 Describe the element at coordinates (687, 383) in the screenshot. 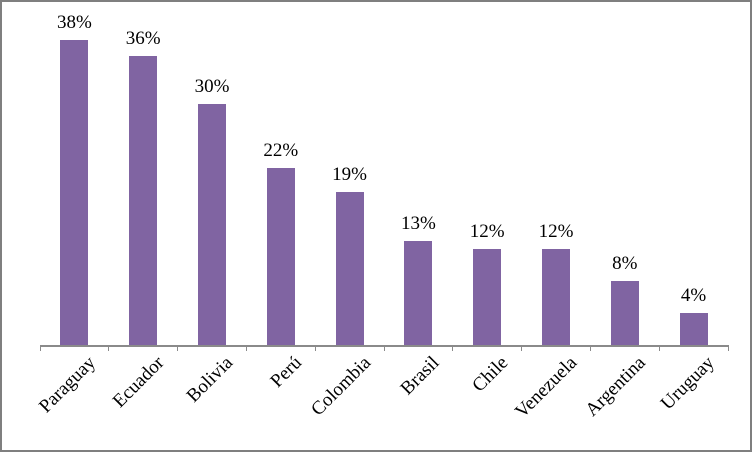

I see `x-axis-label: Uruguay` at that location.